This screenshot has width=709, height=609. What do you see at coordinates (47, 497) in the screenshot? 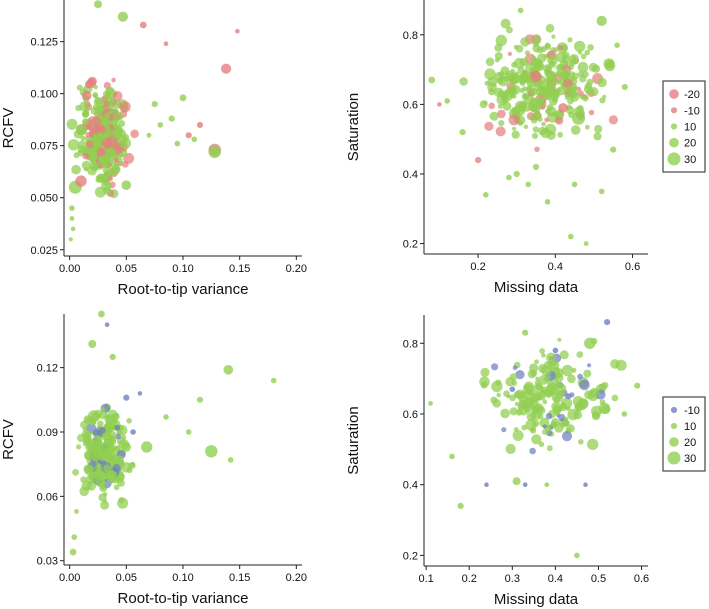
I see `y-tick-label: 0.06` at bounding box center [47, 497].